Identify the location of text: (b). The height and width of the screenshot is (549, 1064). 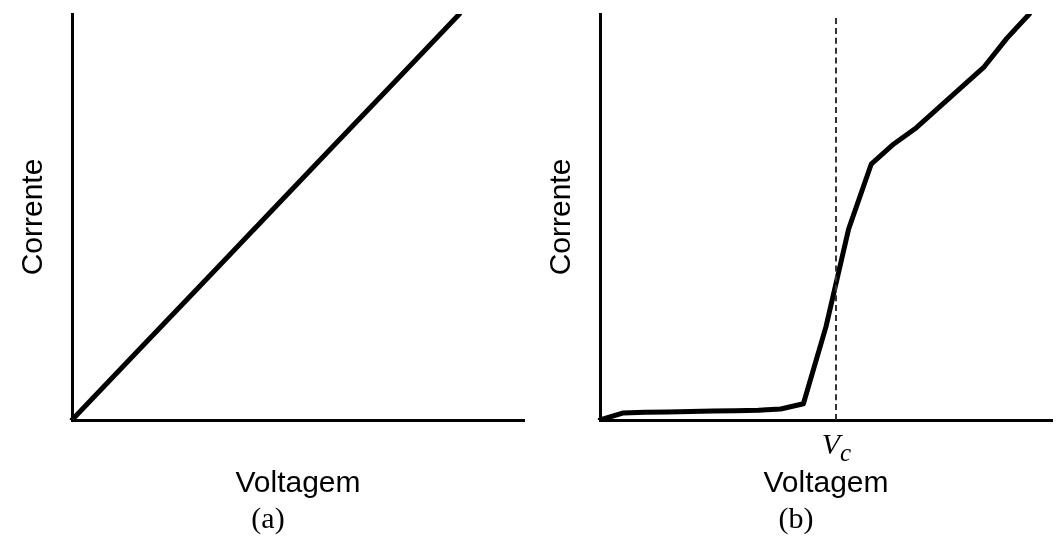
(796, 517).